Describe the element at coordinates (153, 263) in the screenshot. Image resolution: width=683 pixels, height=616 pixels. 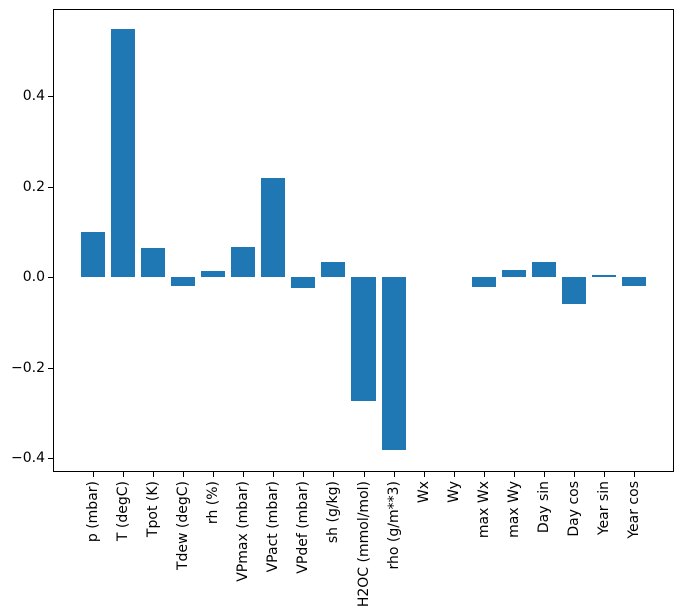
I see `bar-tpot-k` at that location.